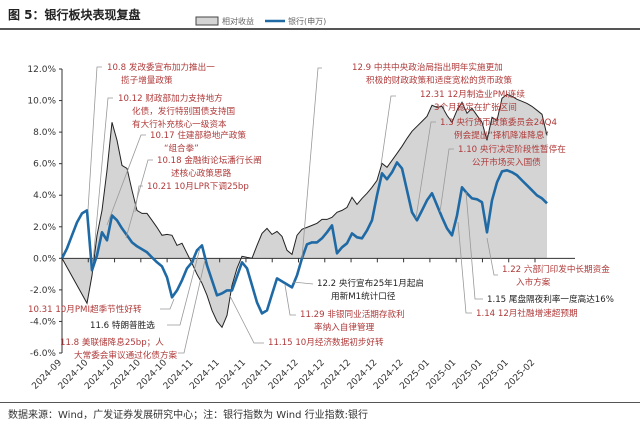 This screenshot has height=423, width=640. What do you see at coordinates (472, 94) in the screenshot?
I see `annotation-text: 12.31 12月制造业PMI连续` at bounding box center [472, 94].